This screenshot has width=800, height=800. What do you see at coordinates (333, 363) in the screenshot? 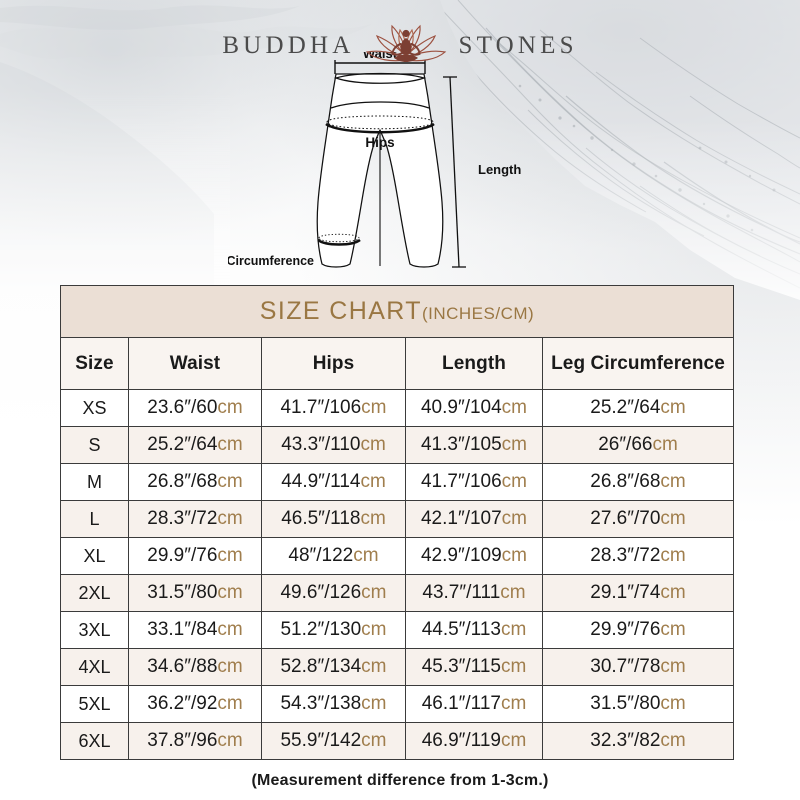
I see `column-header-hips: Hips` at bounding box center [333, 363].